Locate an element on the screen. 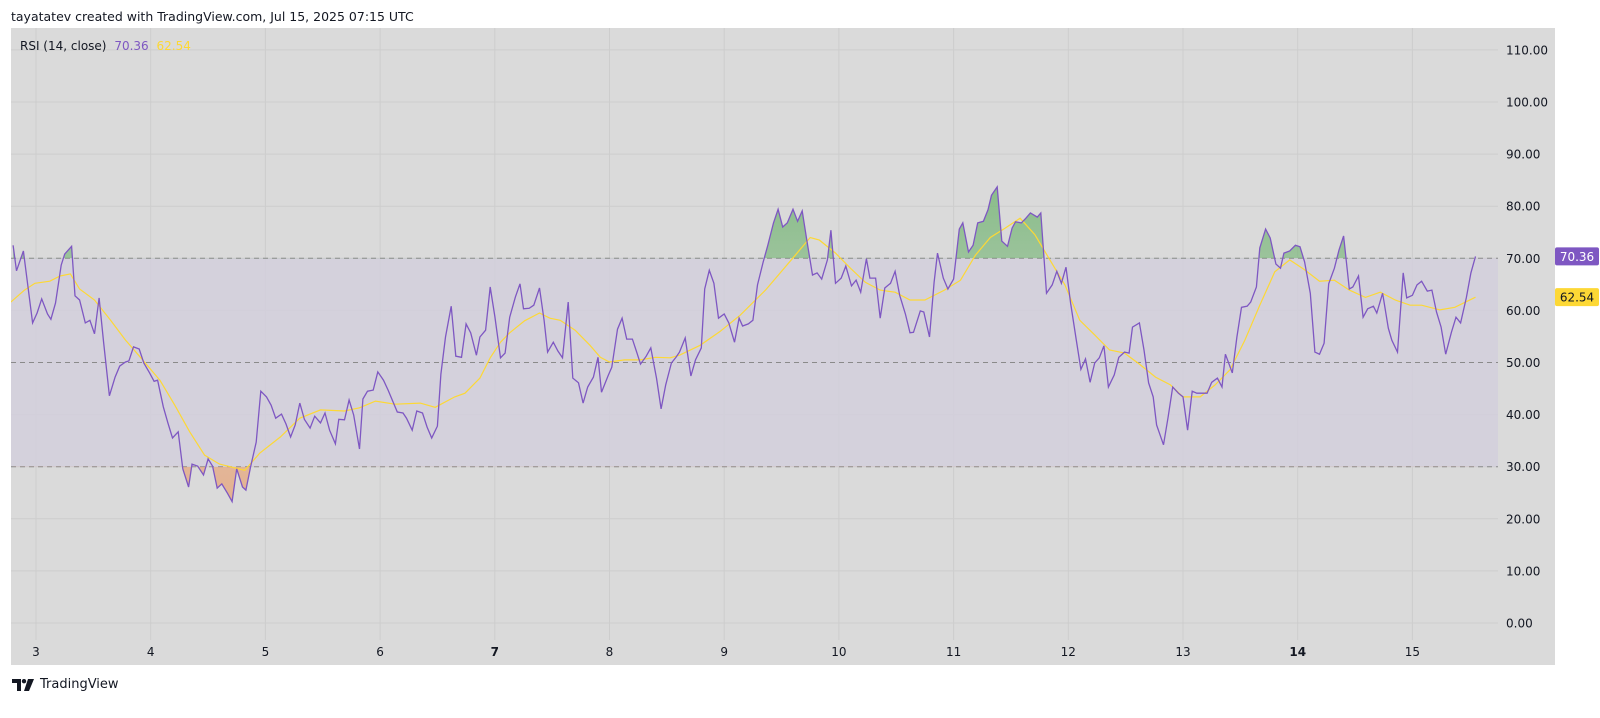 The image size is (1600, 718). tradingview-logo-icon is located at coordinates (23, 684).